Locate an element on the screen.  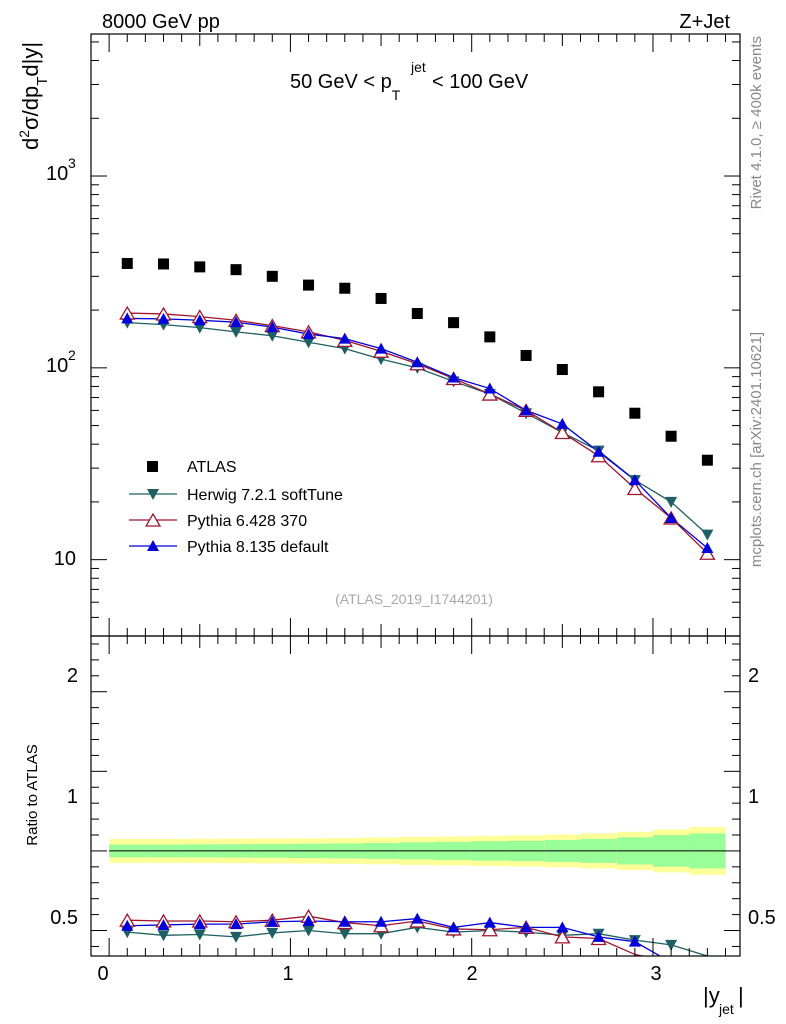
main-ytick-label-10: 10 is located at coordinates (65, 559).